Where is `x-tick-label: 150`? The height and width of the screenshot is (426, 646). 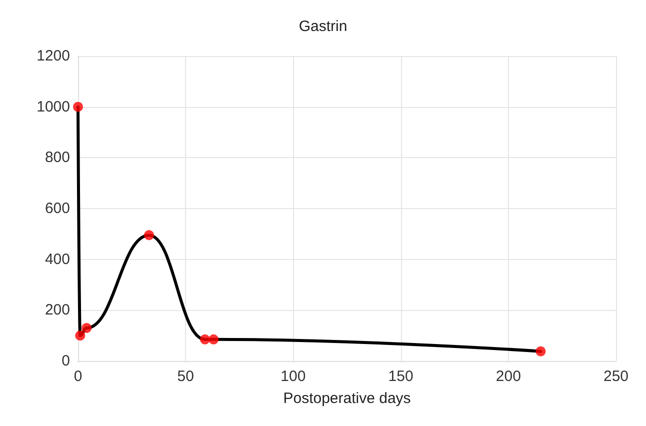 x-tick-label: 150 is located at coordinates (401, 376).